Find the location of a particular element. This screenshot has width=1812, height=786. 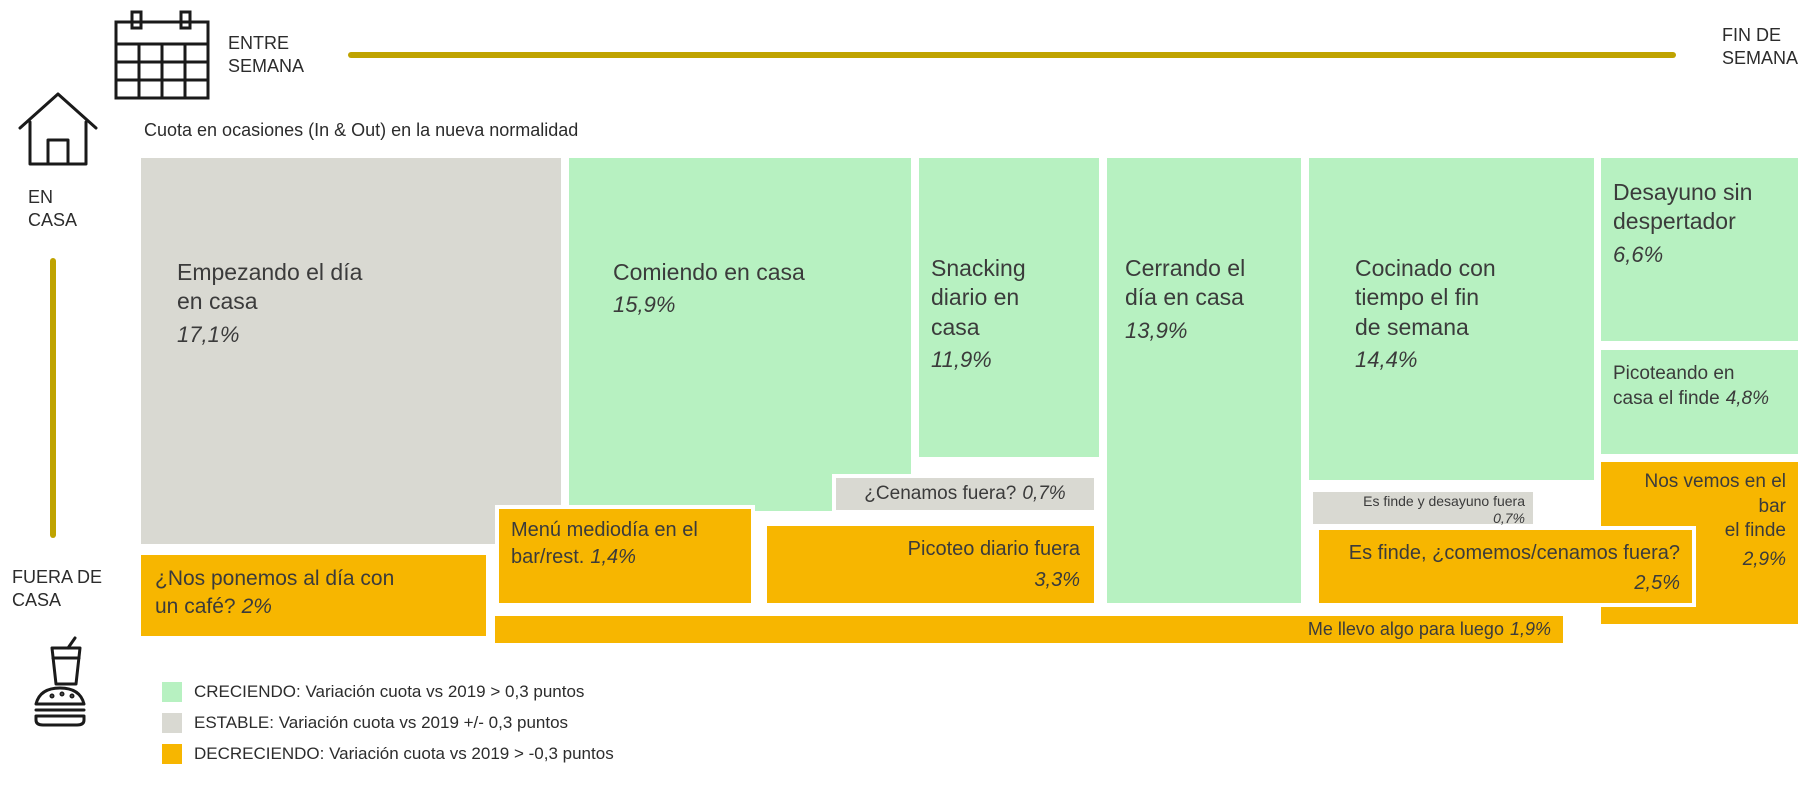

segment-value: 3,3% is located at coordinates (1057, 580).